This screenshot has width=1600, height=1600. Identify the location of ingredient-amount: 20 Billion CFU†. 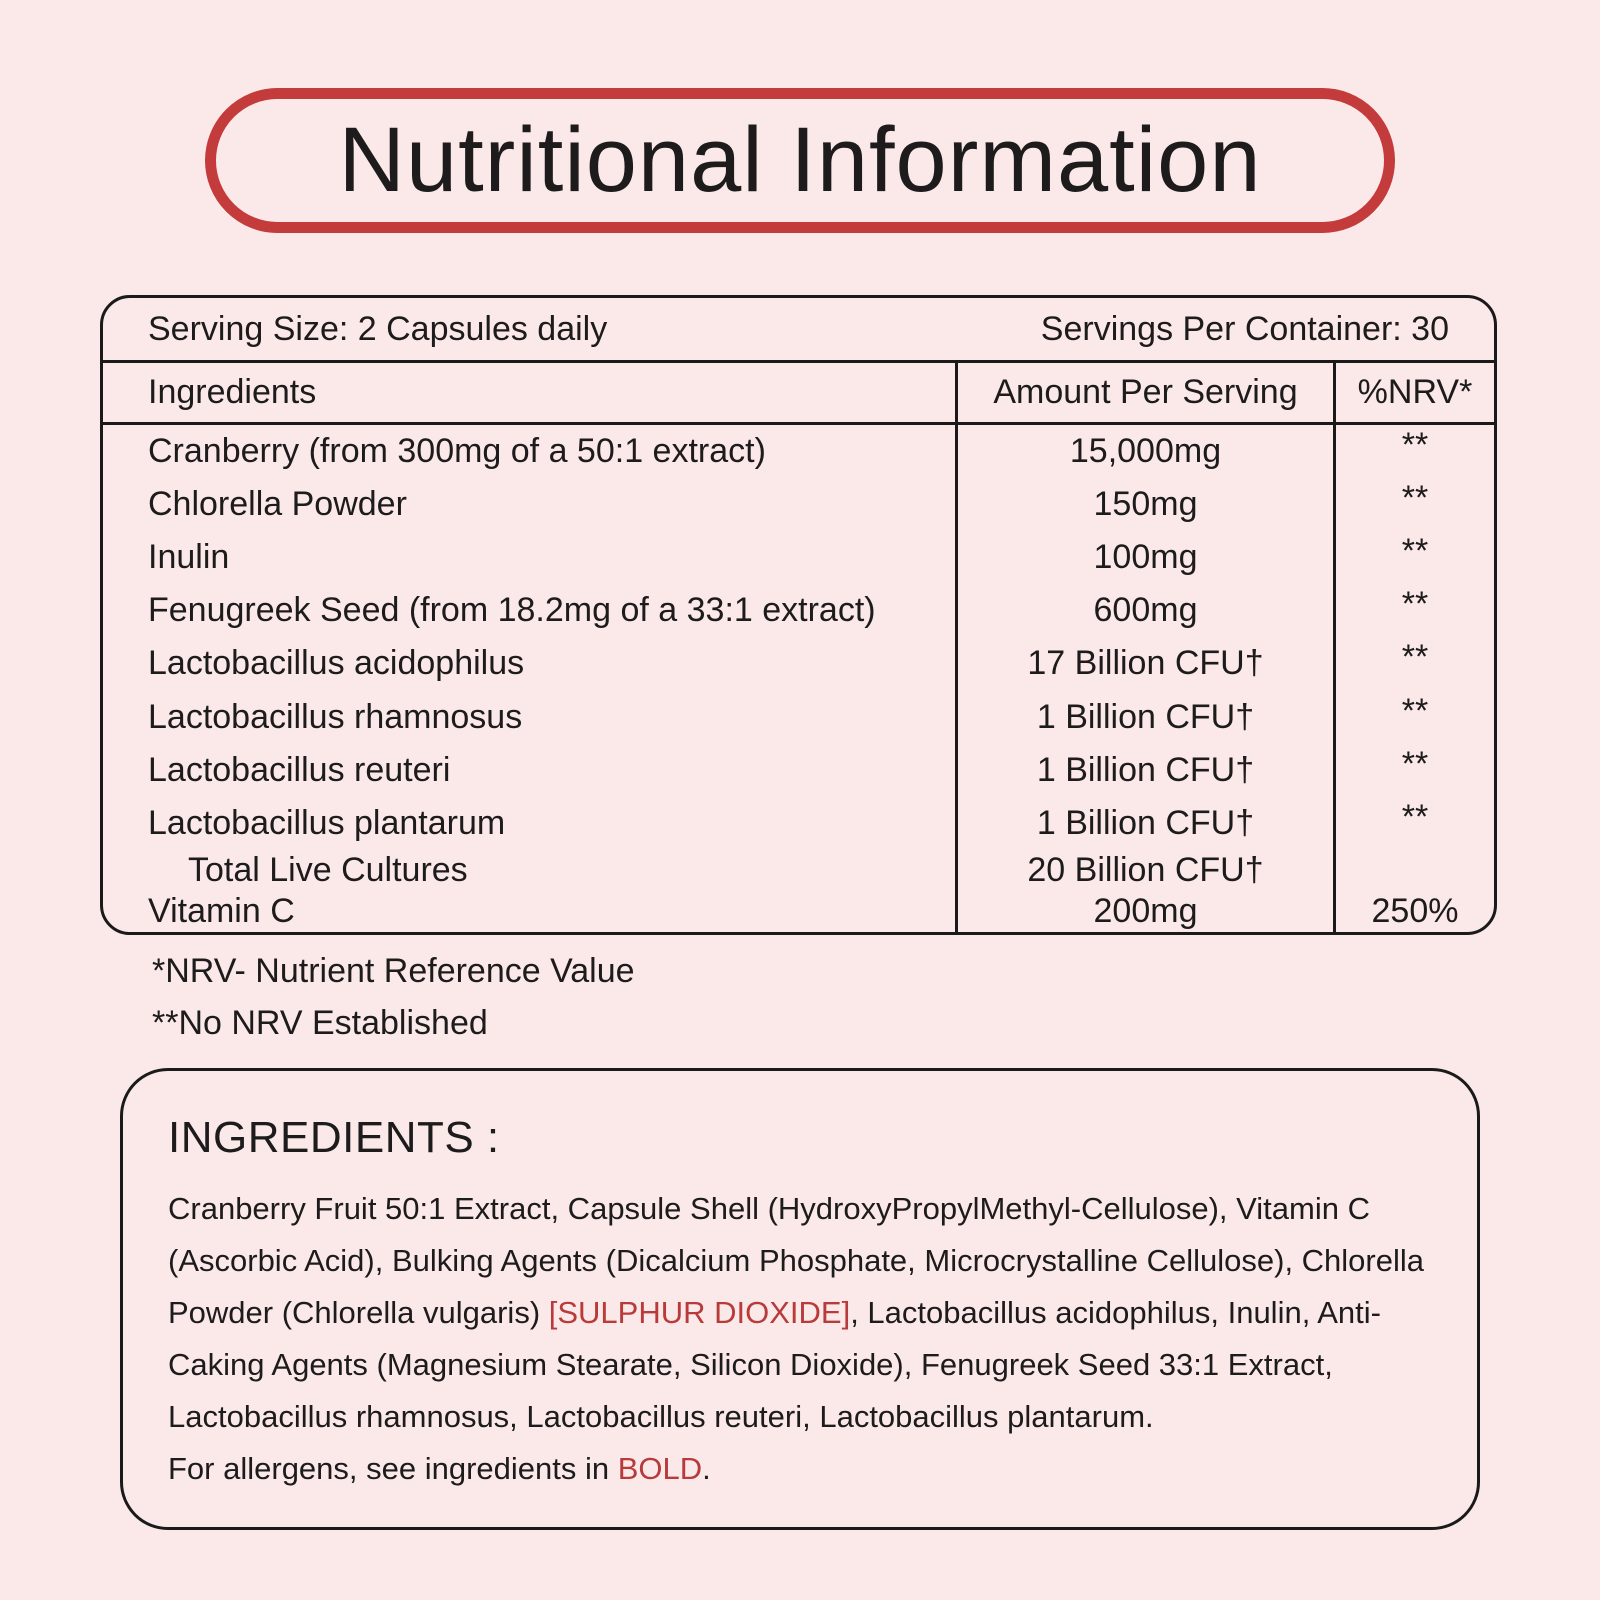
(1144, 870).